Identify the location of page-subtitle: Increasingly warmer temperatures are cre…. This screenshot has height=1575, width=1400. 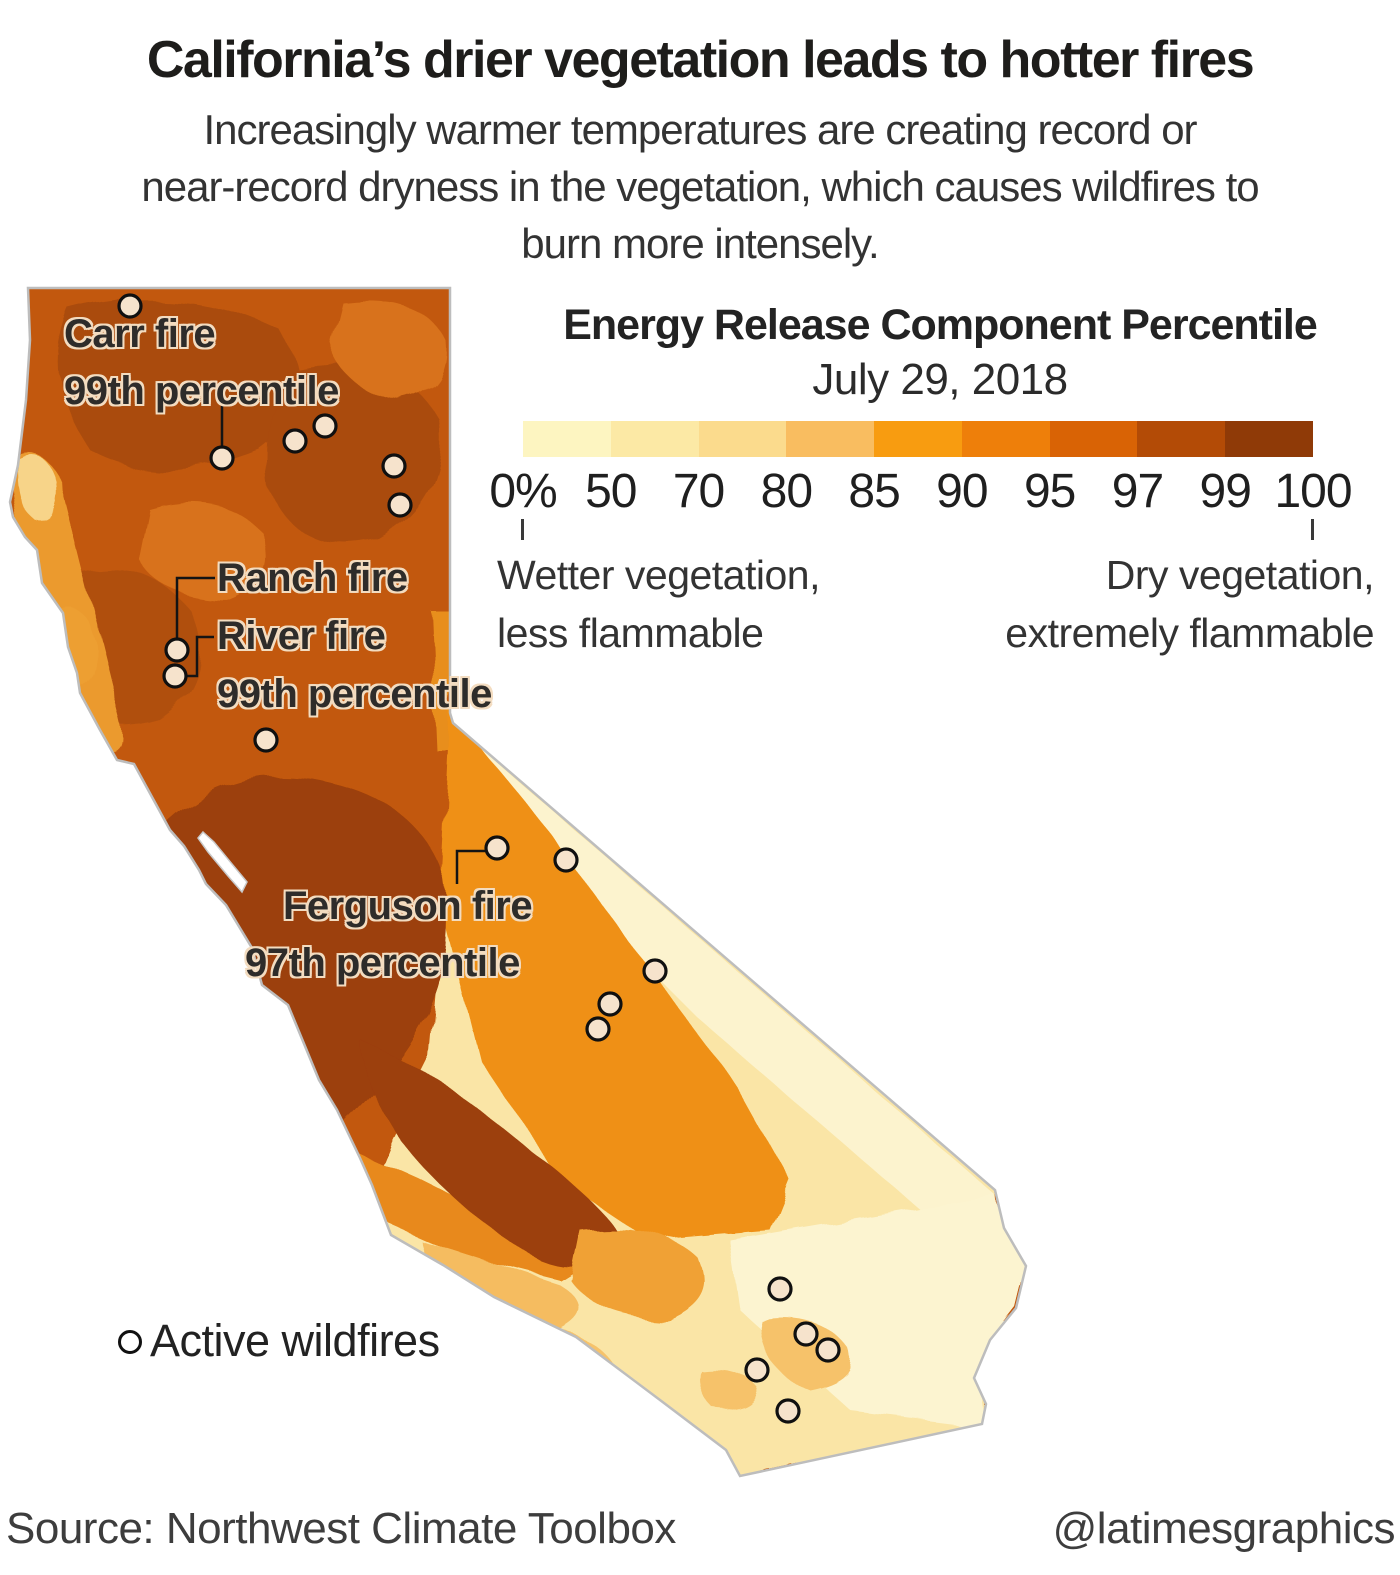
(700, 186).